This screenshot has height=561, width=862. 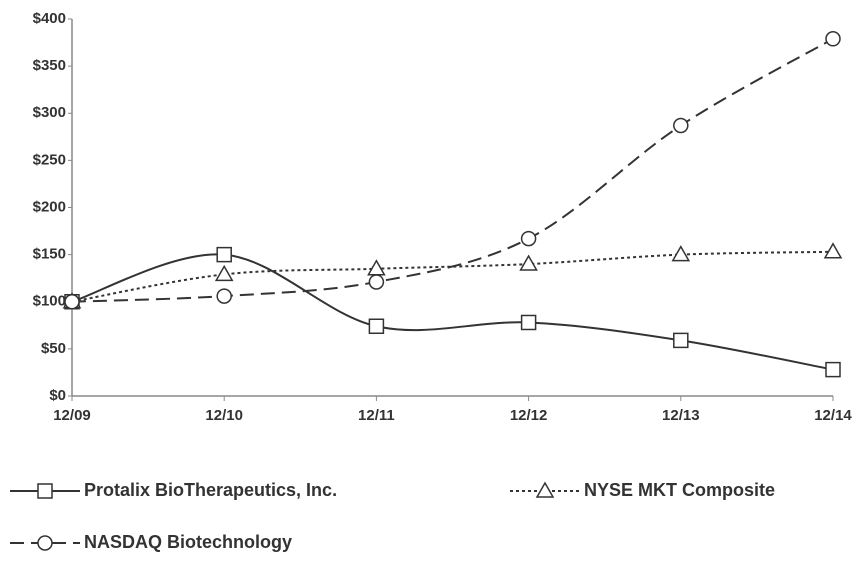 What do you see at coordinates (681, 415) in the screenshot?
I see `x-tick-label: 12/13` at bounding box center [681, 415].